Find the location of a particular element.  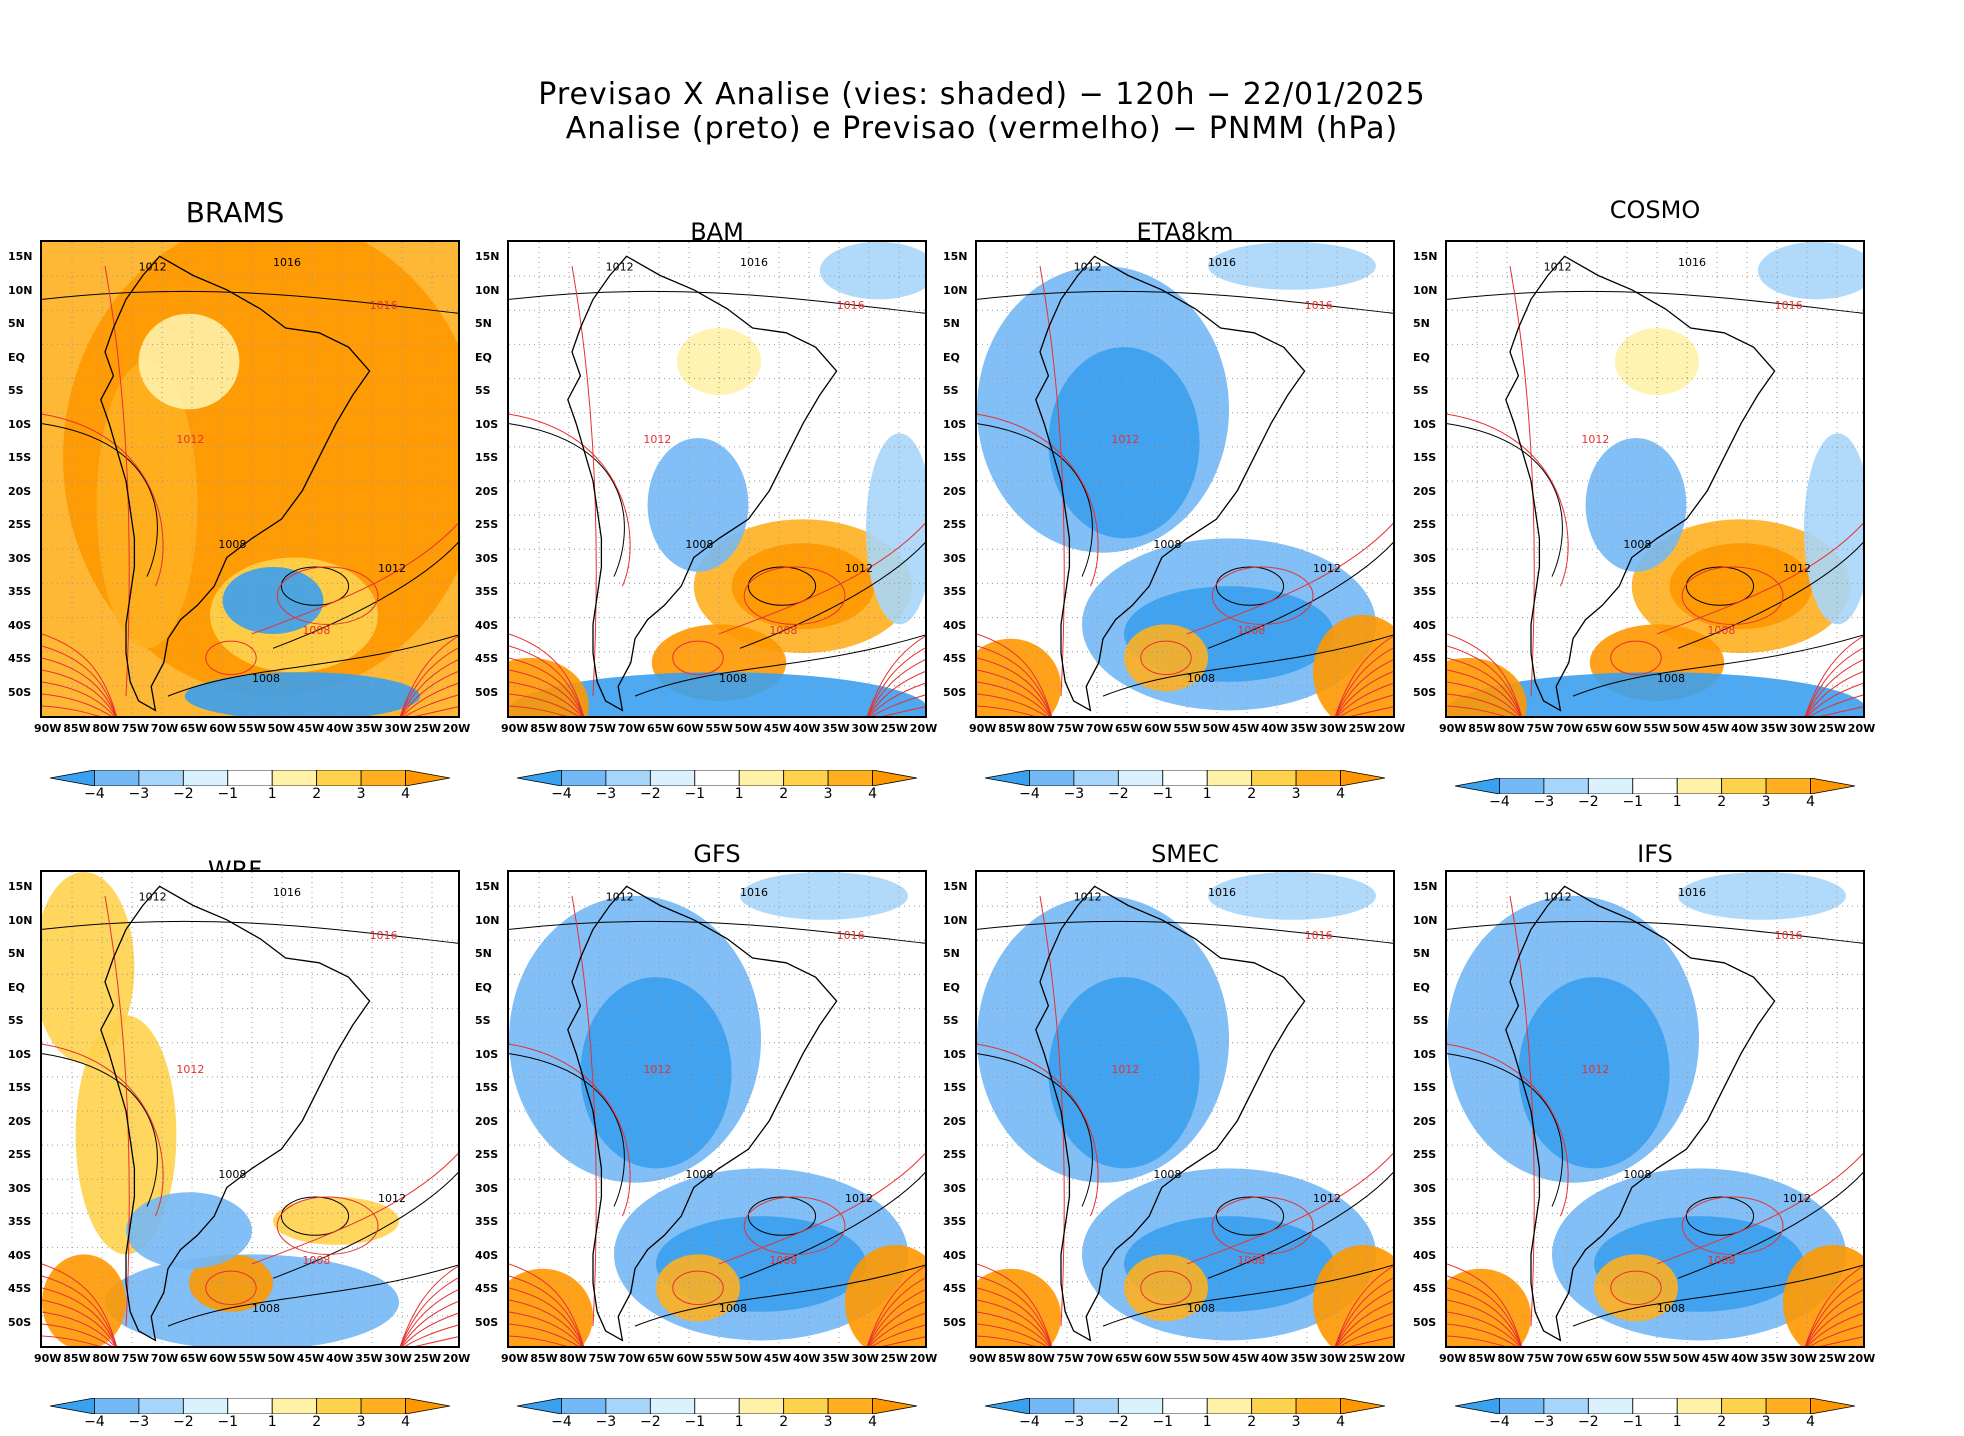

colorbar-label: −3 is located at coordinates (606, 1422).